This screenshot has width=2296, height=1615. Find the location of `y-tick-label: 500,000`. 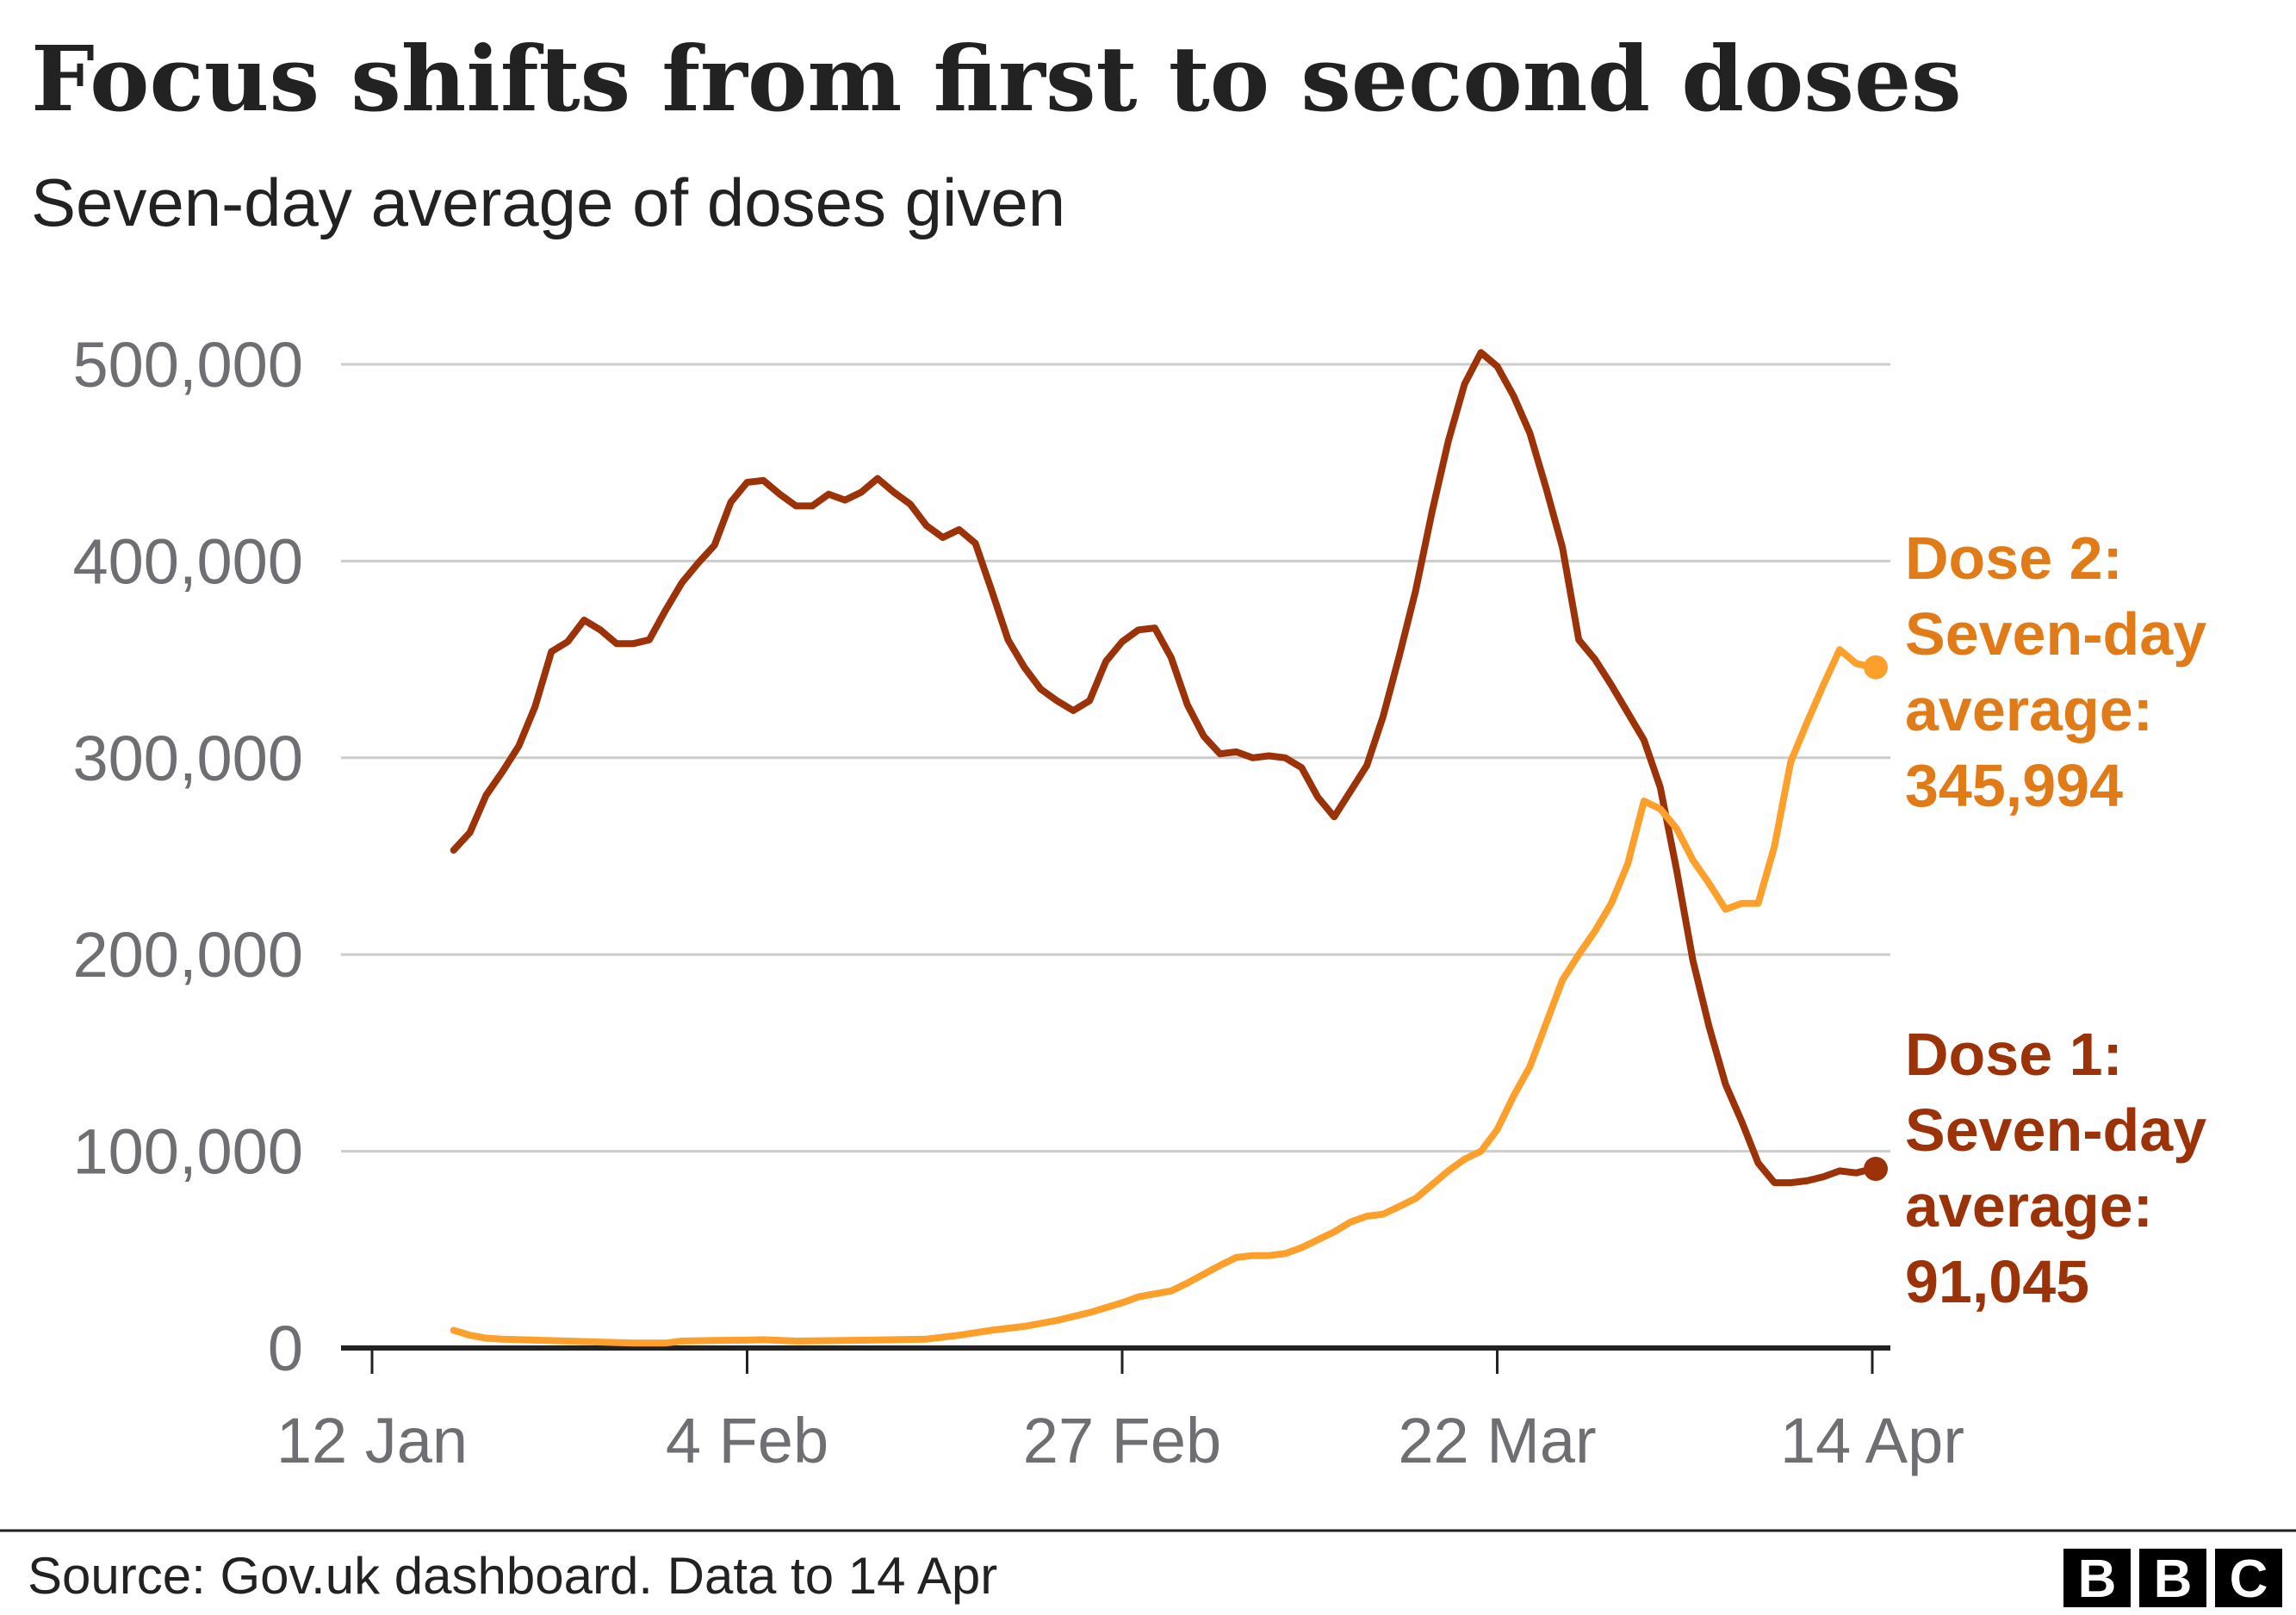

y-tick-label: 500,000 is located at coordinates (188, 365).